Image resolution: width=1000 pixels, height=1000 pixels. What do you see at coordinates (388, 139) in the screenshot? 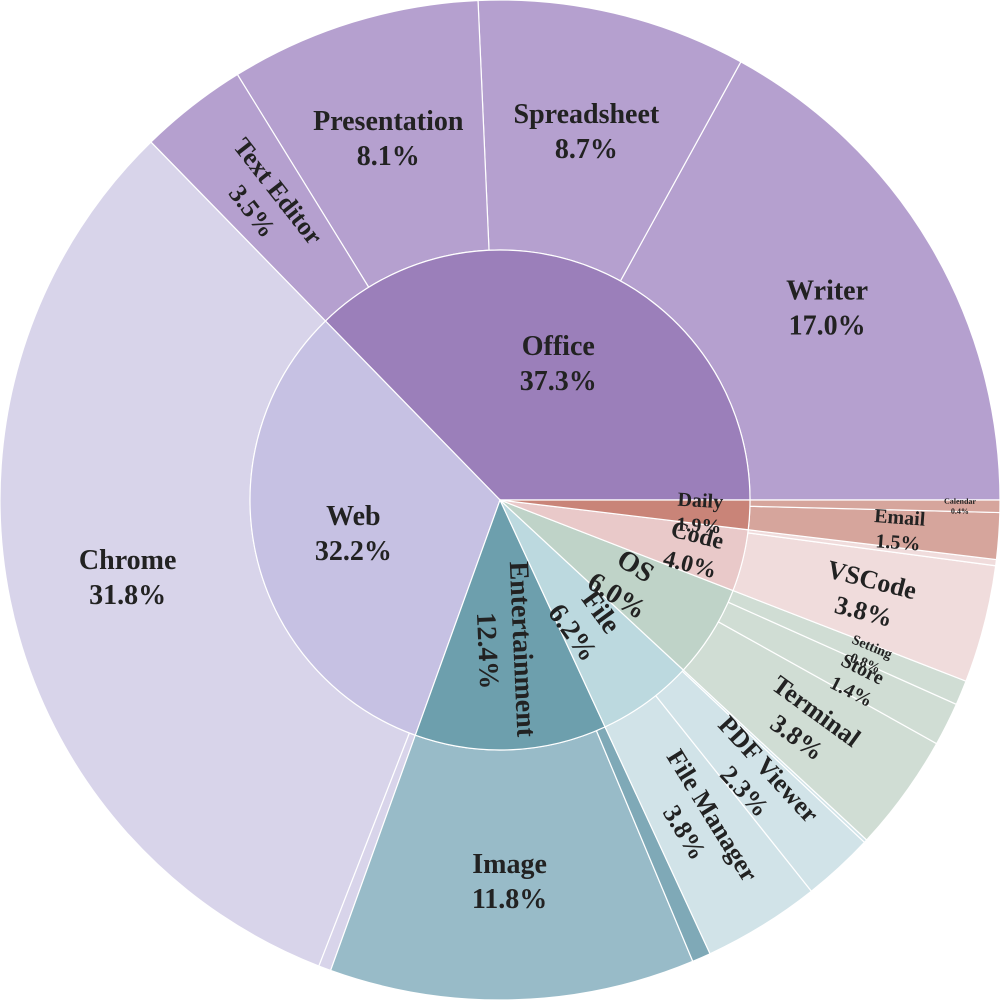
I see `presentation-label: Presentation 8.1%` at bounding box center [388, 139].